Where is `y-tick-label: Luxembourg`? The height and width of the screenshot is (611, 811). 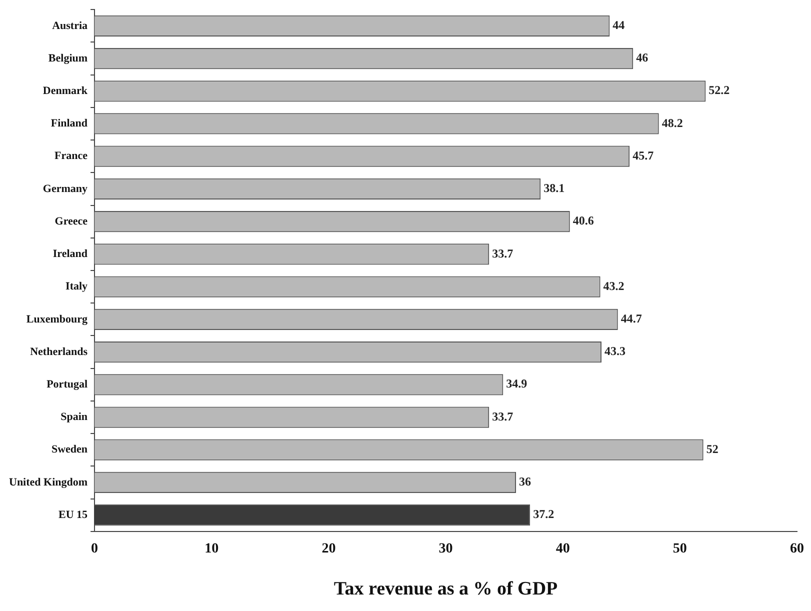
y-tick-label: Luxembourg is located at coordinates (57, 319).